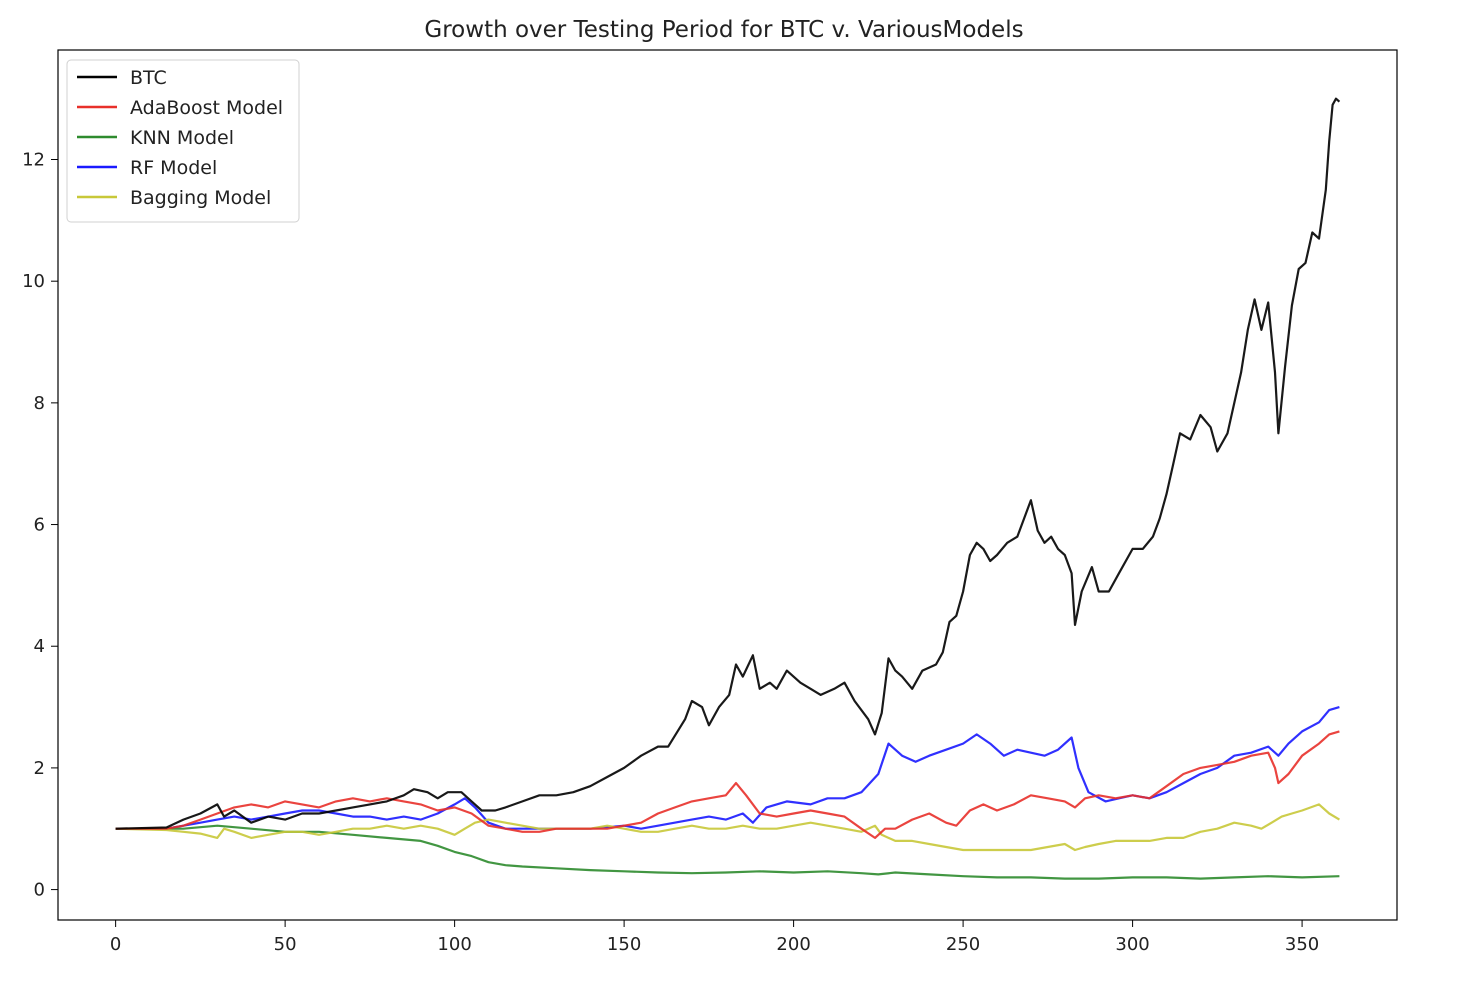 Image resolution: width=1476 pixels, height=1000 pixels. What do you see at coordinates (963, 944) in the screenshot?
I see `x-tick-label: 250` at bounding box center [963, 944].